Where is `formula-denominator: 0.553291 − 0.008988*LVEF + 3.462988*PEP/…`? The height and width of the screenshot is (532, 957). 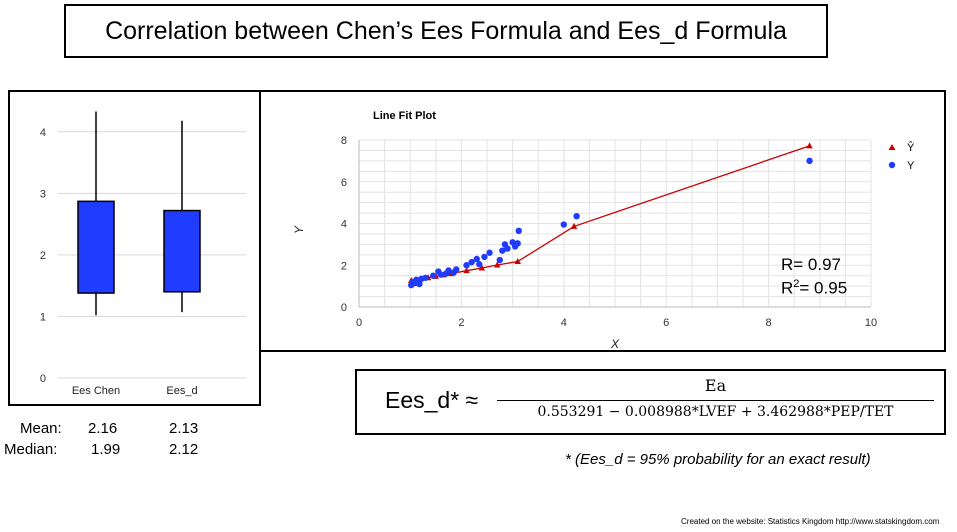
formula-denominator: 0.553291 − 0.008988*LVEF + 3.462988*PEP/… is located at coordinates (715, 412).